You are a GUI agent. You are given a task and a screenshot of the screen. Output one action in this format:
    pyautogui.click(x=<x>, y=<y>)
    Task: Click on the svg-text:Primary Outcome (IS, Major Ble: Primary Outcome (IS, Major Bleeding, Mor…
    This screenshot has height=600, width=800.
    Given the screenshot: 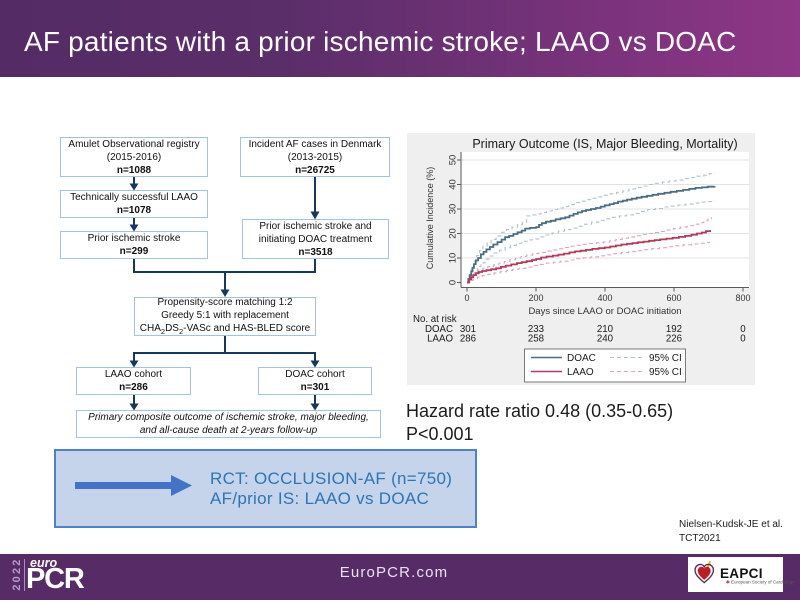 What is the action you would take?
    pyautogui.click(x=604, y=144)
    